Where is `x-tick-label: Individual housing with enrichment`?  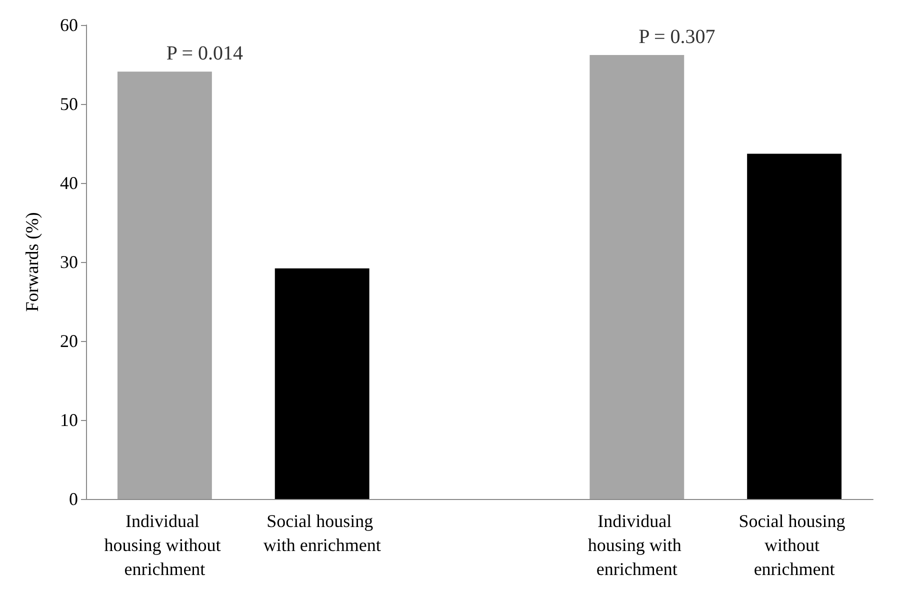 x-tick-label: Individual housing with enrichment is located at coordinates (637, 545).